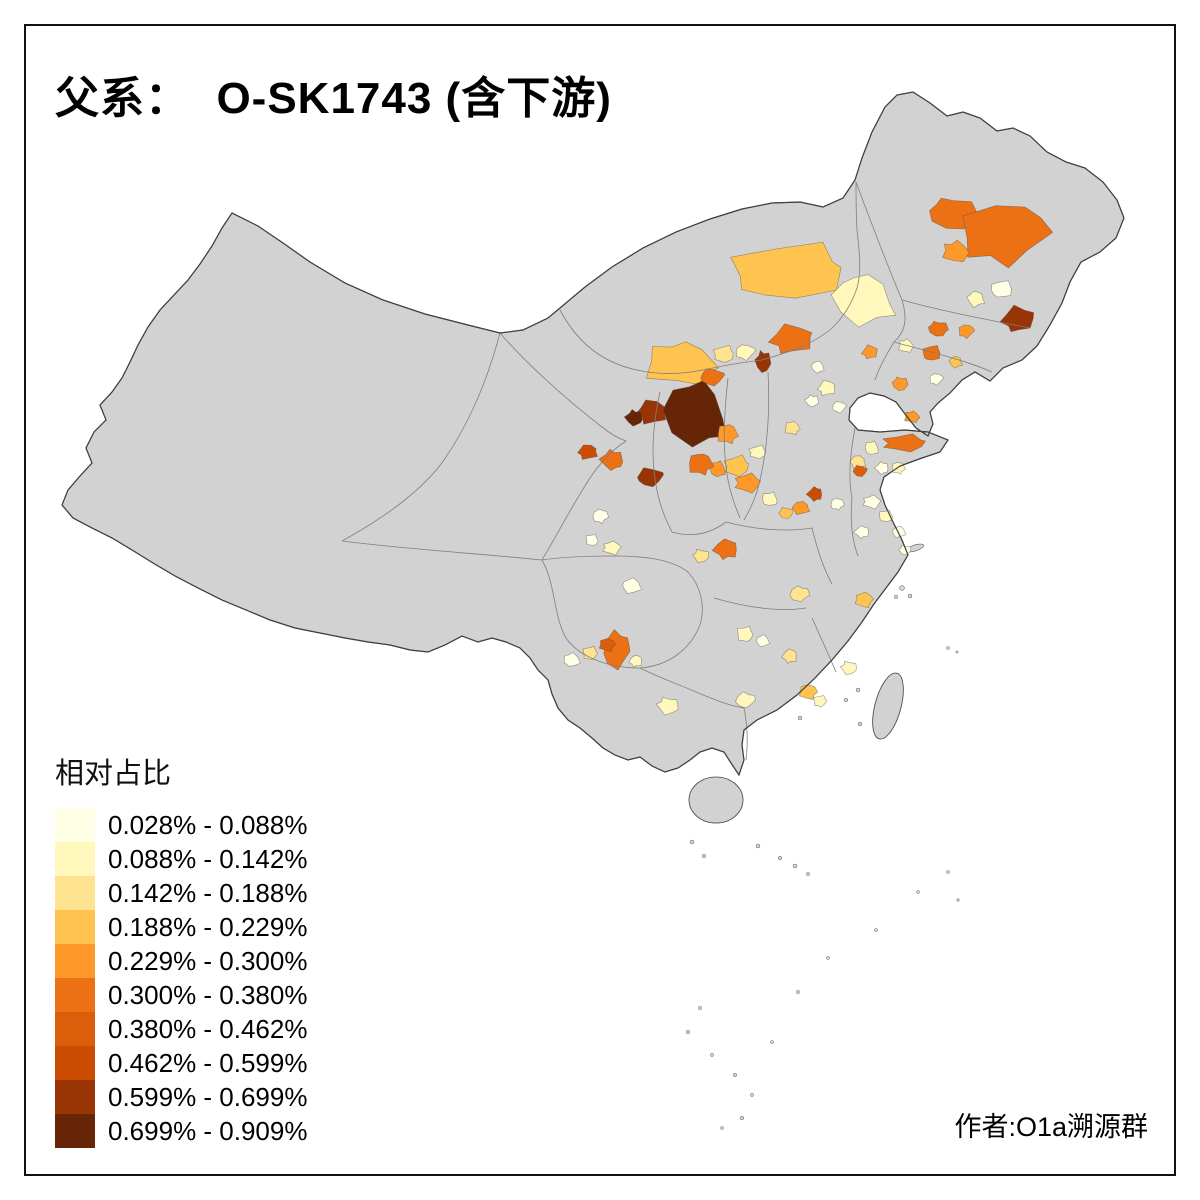 Image resolution: width=1200 pixels, height=1200 pixels. Describe the element at coordinates (823, 984) in the screenshot. I see `south-china-sea-islets` at that location.